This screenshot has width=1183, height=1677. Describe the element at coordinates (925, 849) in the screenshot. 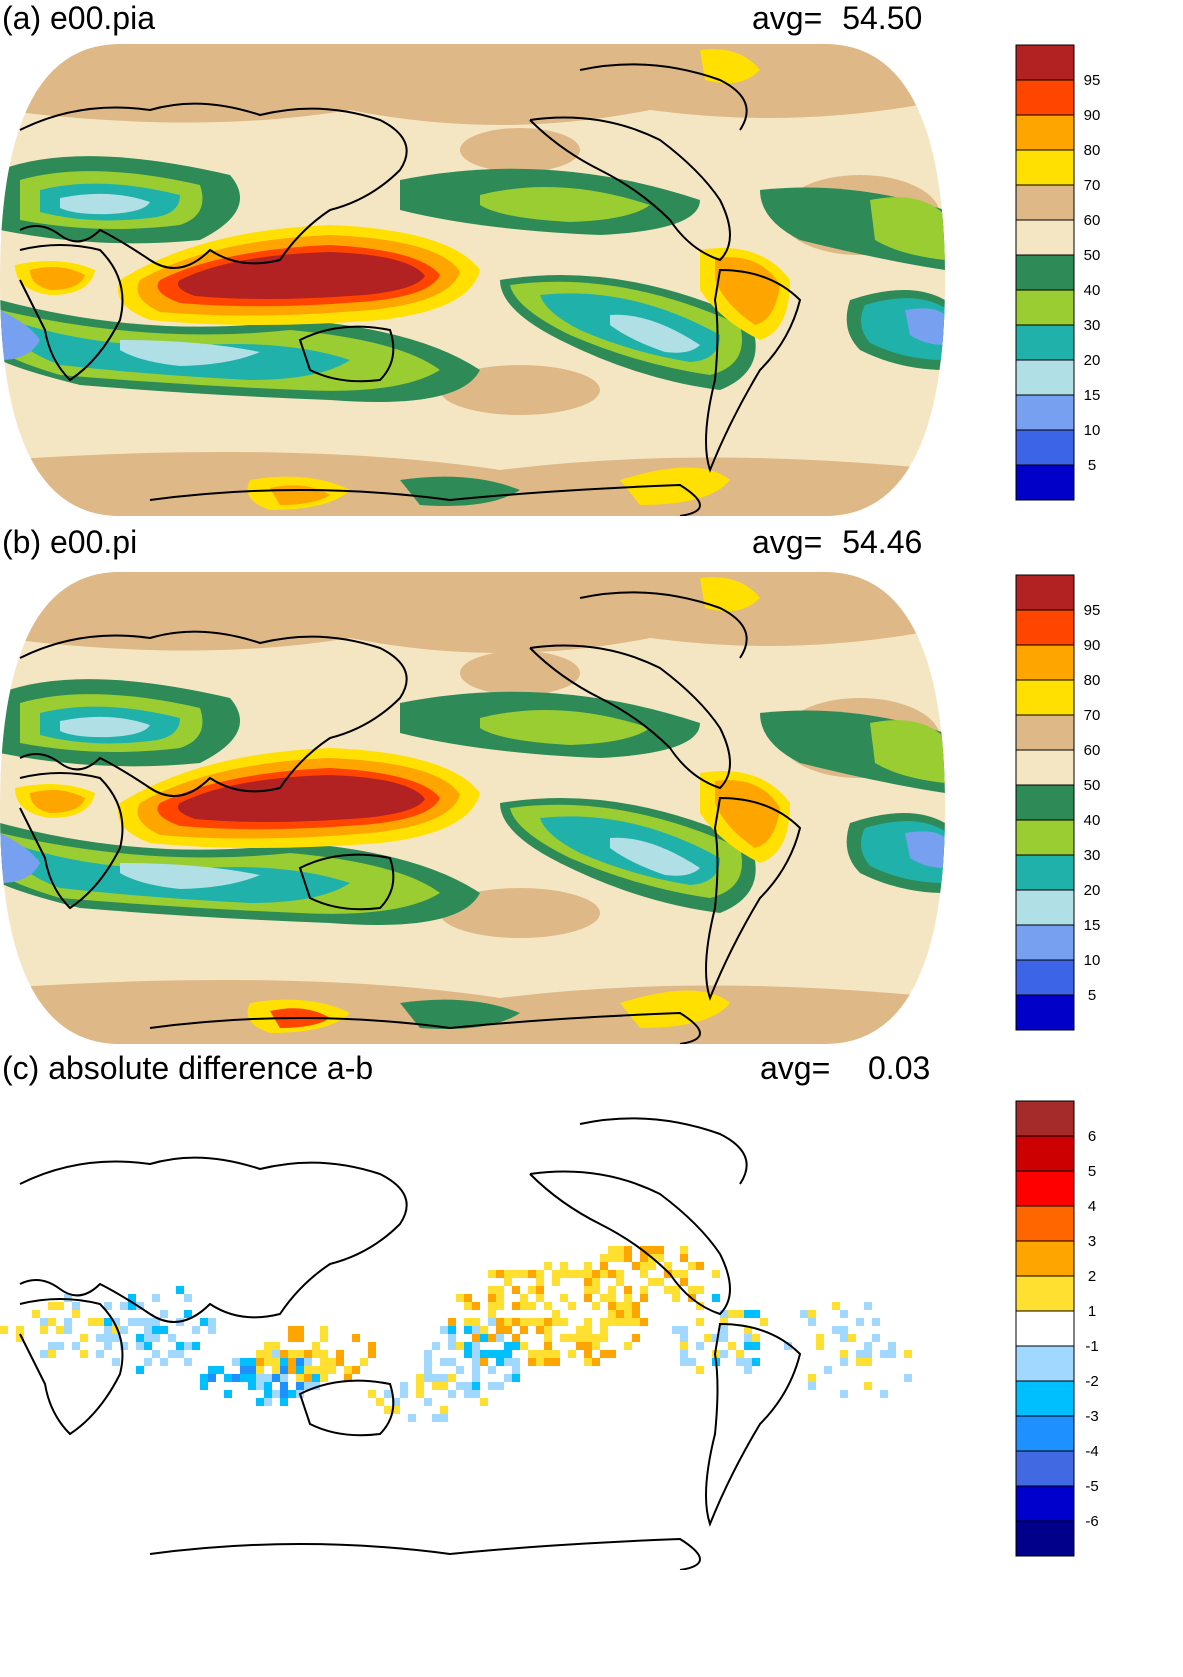

I see `blue-patch` at that location.